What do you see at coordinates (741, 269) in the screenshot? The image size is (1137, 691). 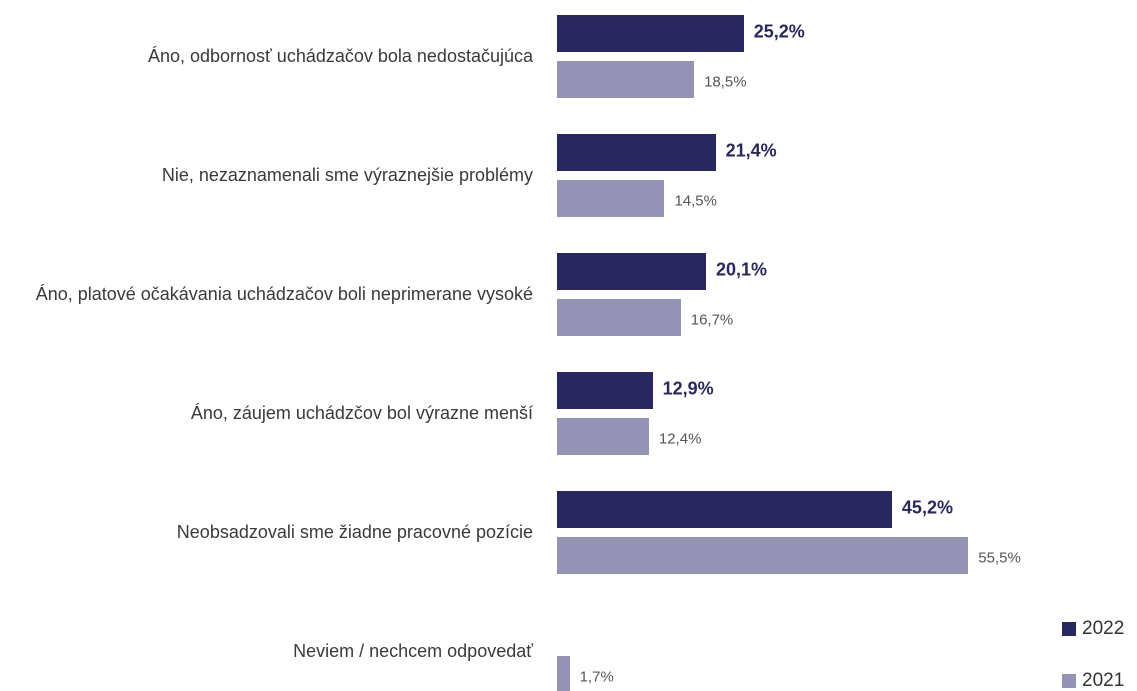 I see `value-label: 20,1%` at bounding box center [741, 269].